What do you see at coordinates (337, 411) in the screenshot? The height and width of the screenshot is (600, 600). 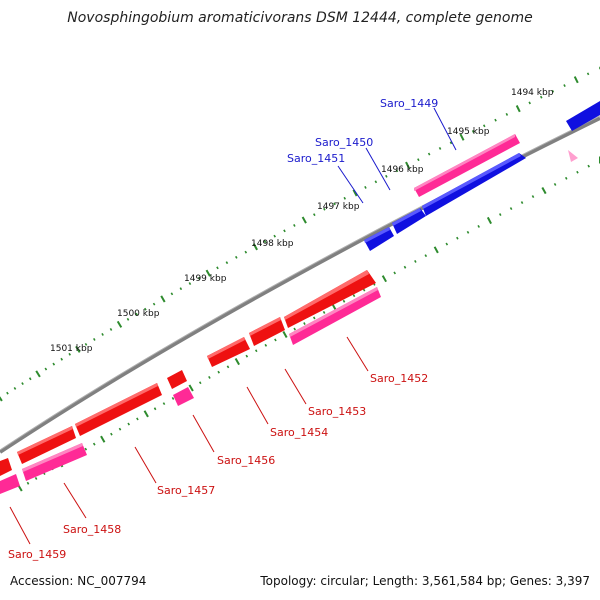 I see `gene-label-saro-1453: Saro_1453` at bounding box center [337, 411].